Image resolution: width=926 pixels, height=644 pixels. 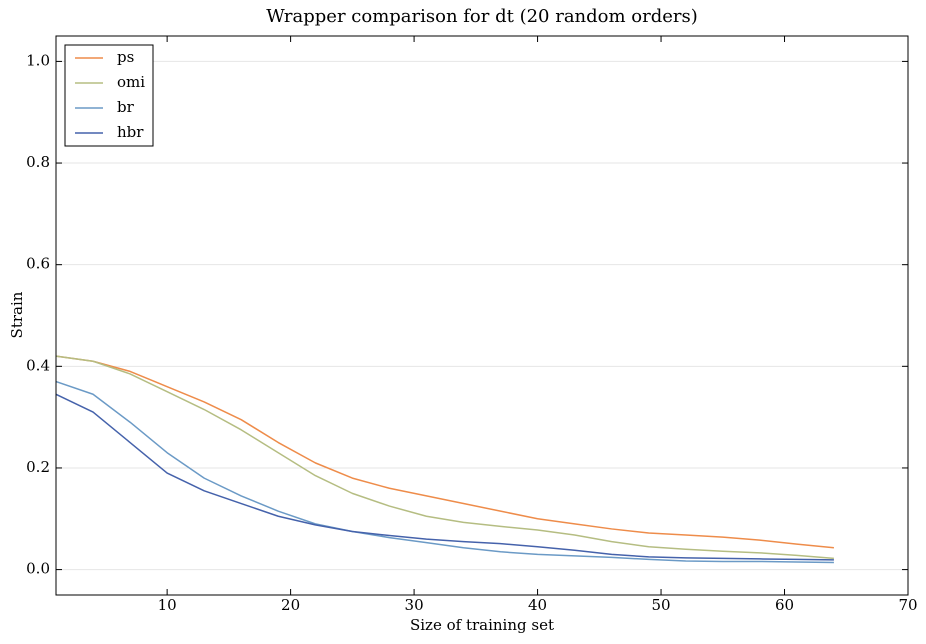 What do you see at coordinates (414, 605) in the screenshot?
I see `x-tick-label: 30` at bounding box center [414, 605].